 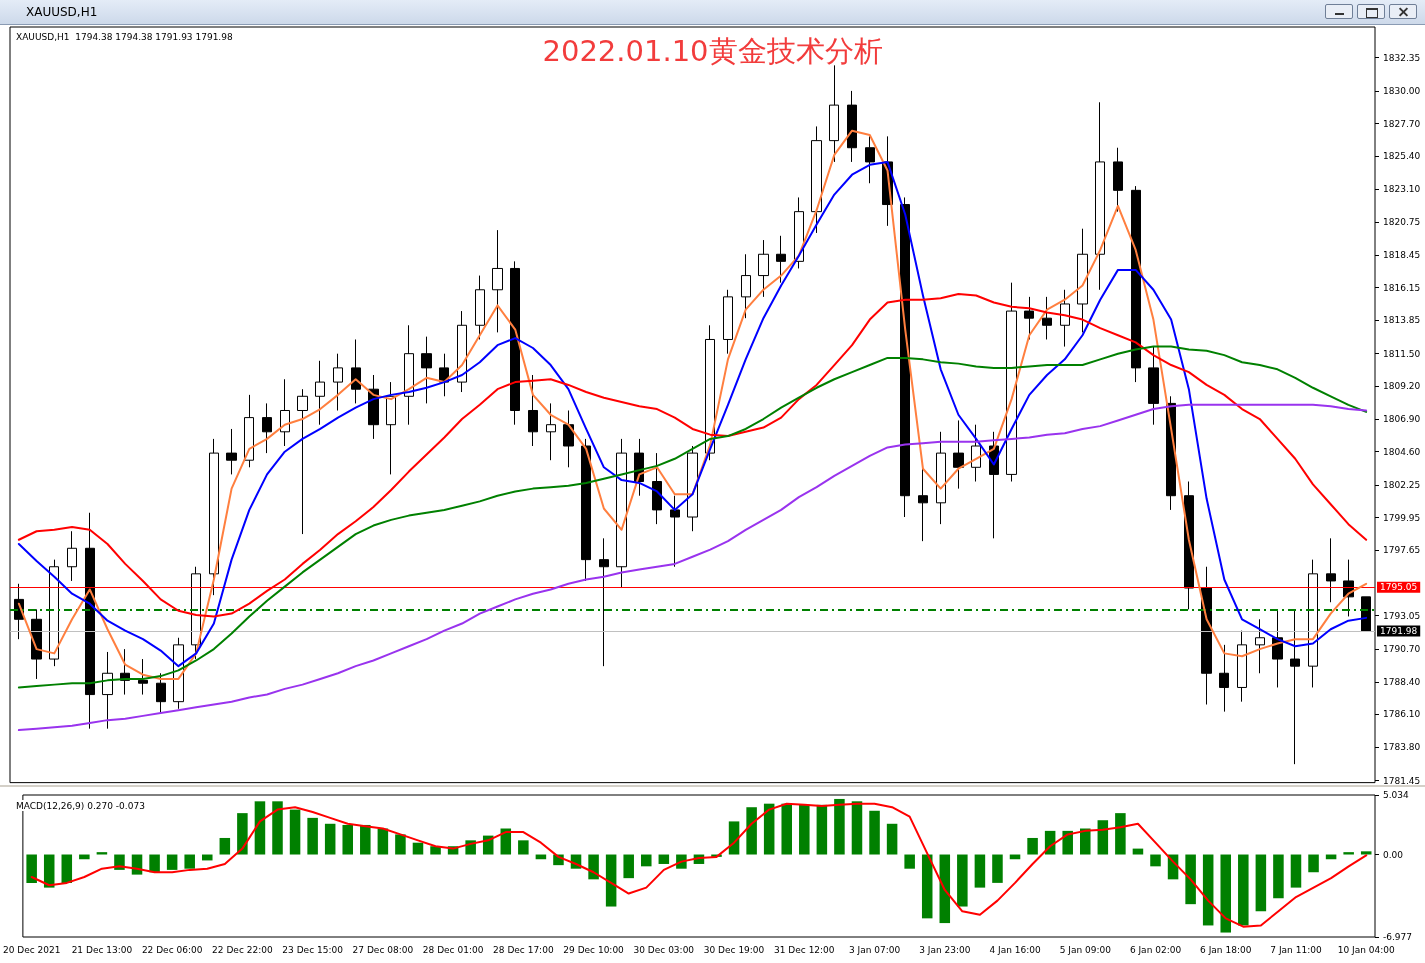 I want to click on y-tick-label: 1788.40, so click(x=1402, y=681).